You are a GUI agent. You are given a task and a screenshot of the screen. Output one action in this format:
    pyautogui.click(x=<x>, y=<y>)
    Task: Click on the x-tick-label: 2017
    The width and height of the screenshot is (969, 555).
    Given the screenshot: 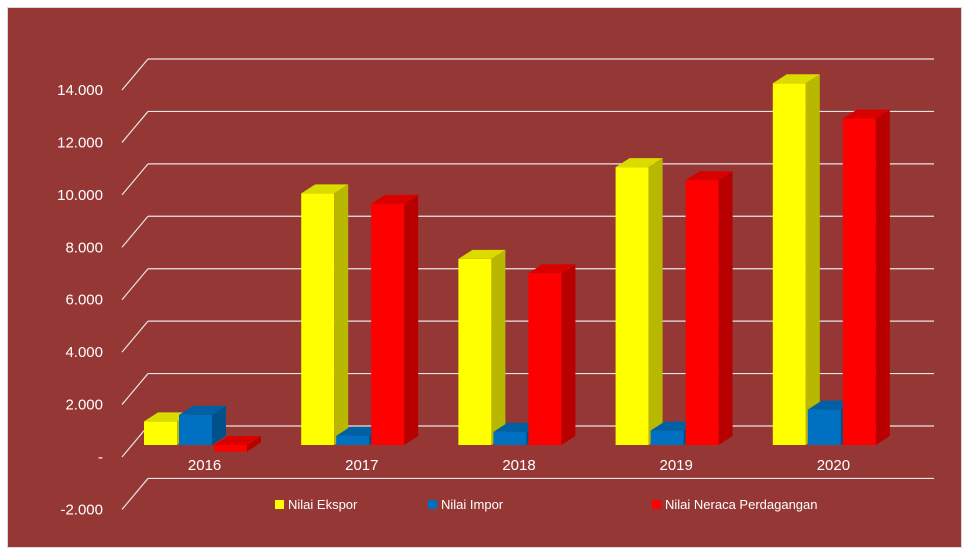 What is the action you would take?
    pyautogui.click(x=361, y=465)
    